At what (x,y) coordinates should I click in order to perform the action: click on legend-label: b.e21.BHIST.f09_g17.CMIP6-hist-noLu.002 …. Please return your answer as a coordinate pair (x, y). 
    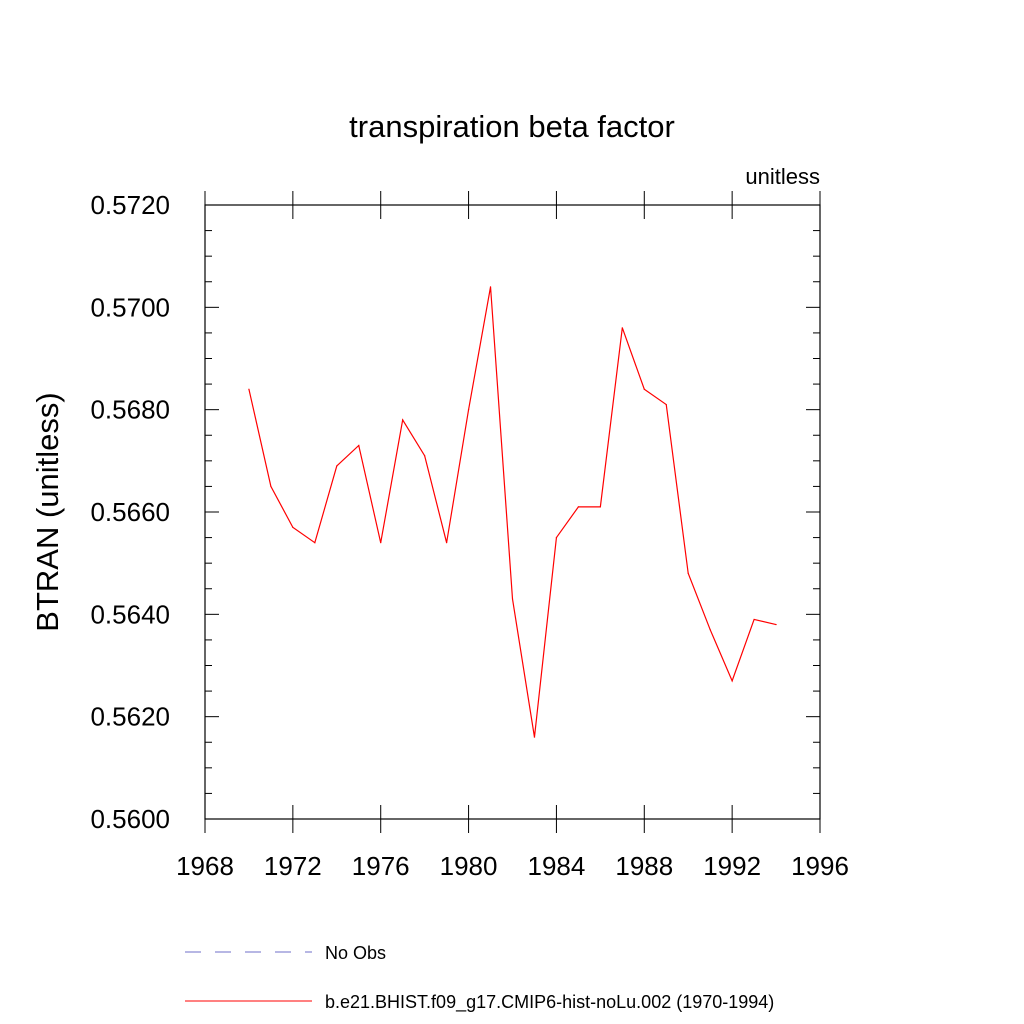
    Looking at the image, I should click on (549, 1002).